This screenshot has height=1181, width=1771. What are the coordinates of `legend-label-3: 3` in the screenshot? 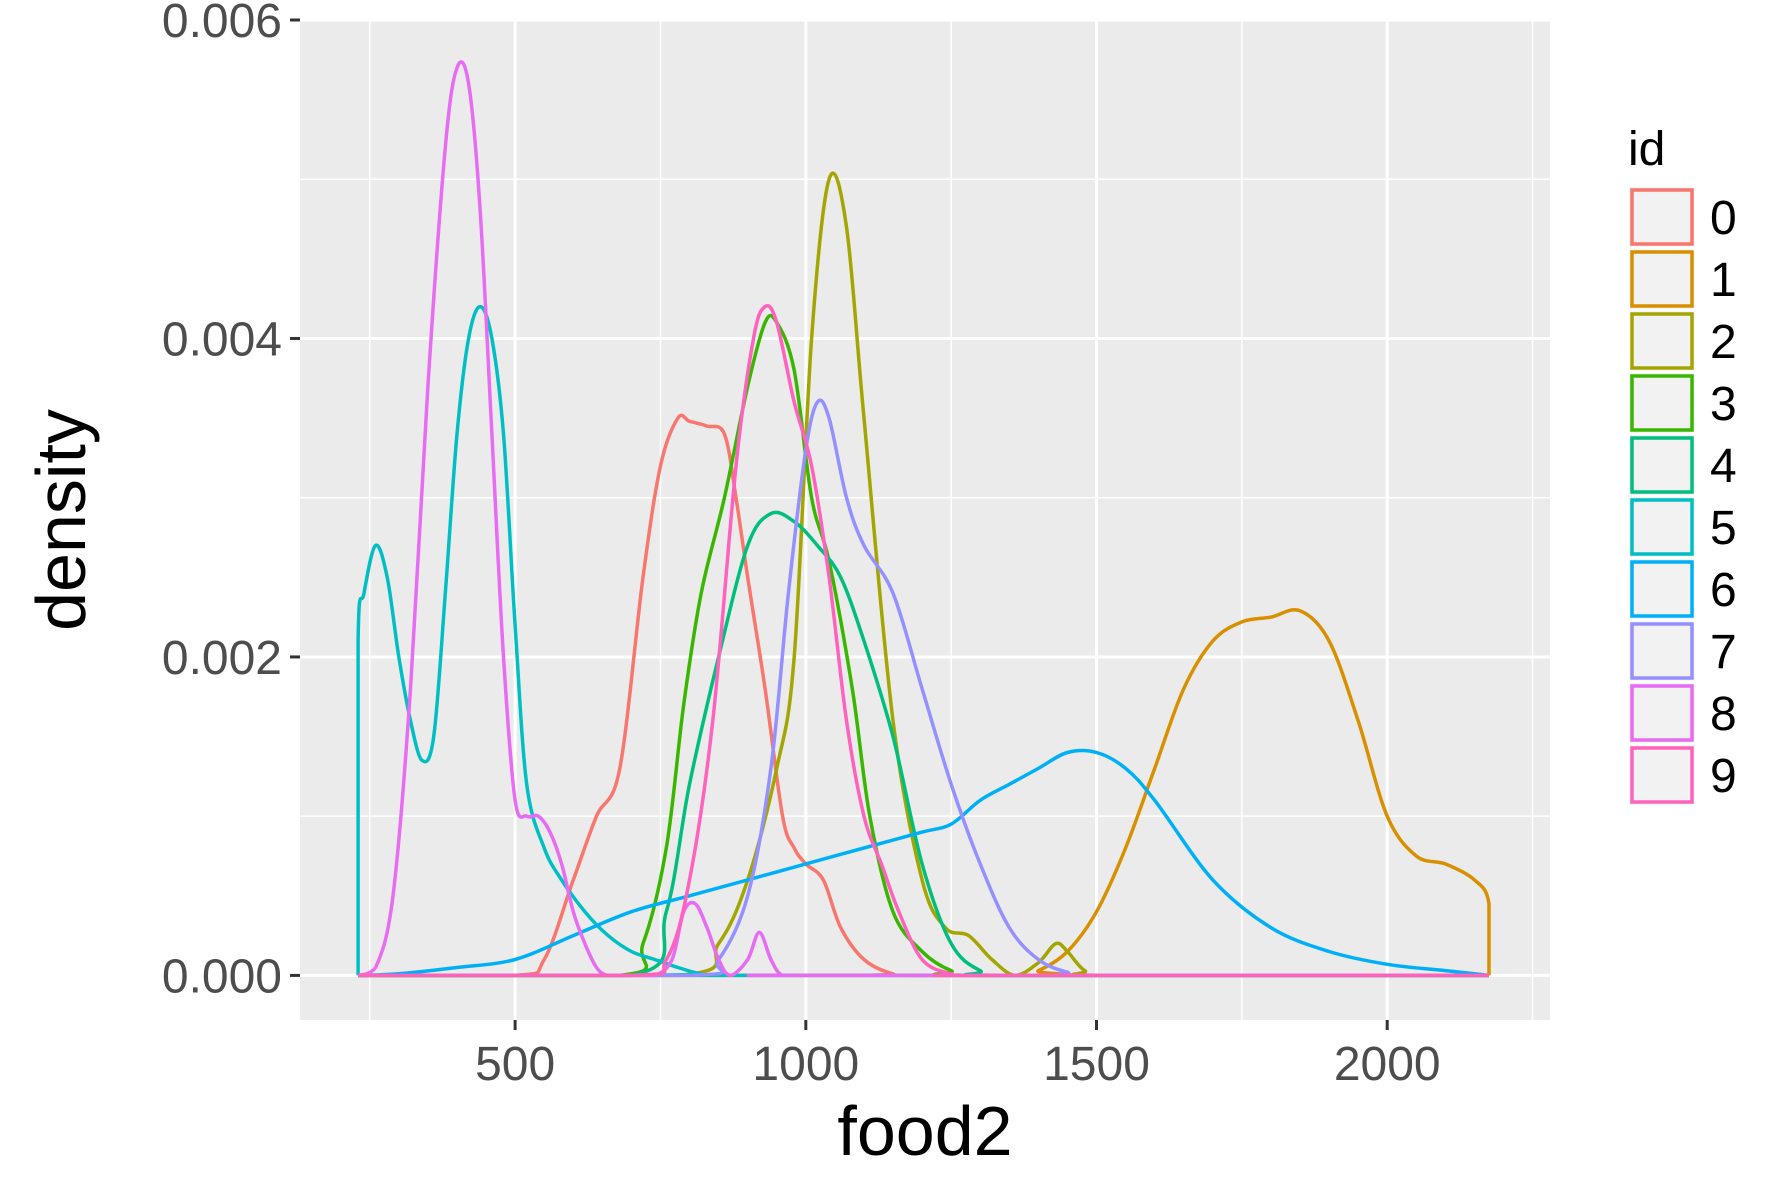 It's located at (1723, 404).